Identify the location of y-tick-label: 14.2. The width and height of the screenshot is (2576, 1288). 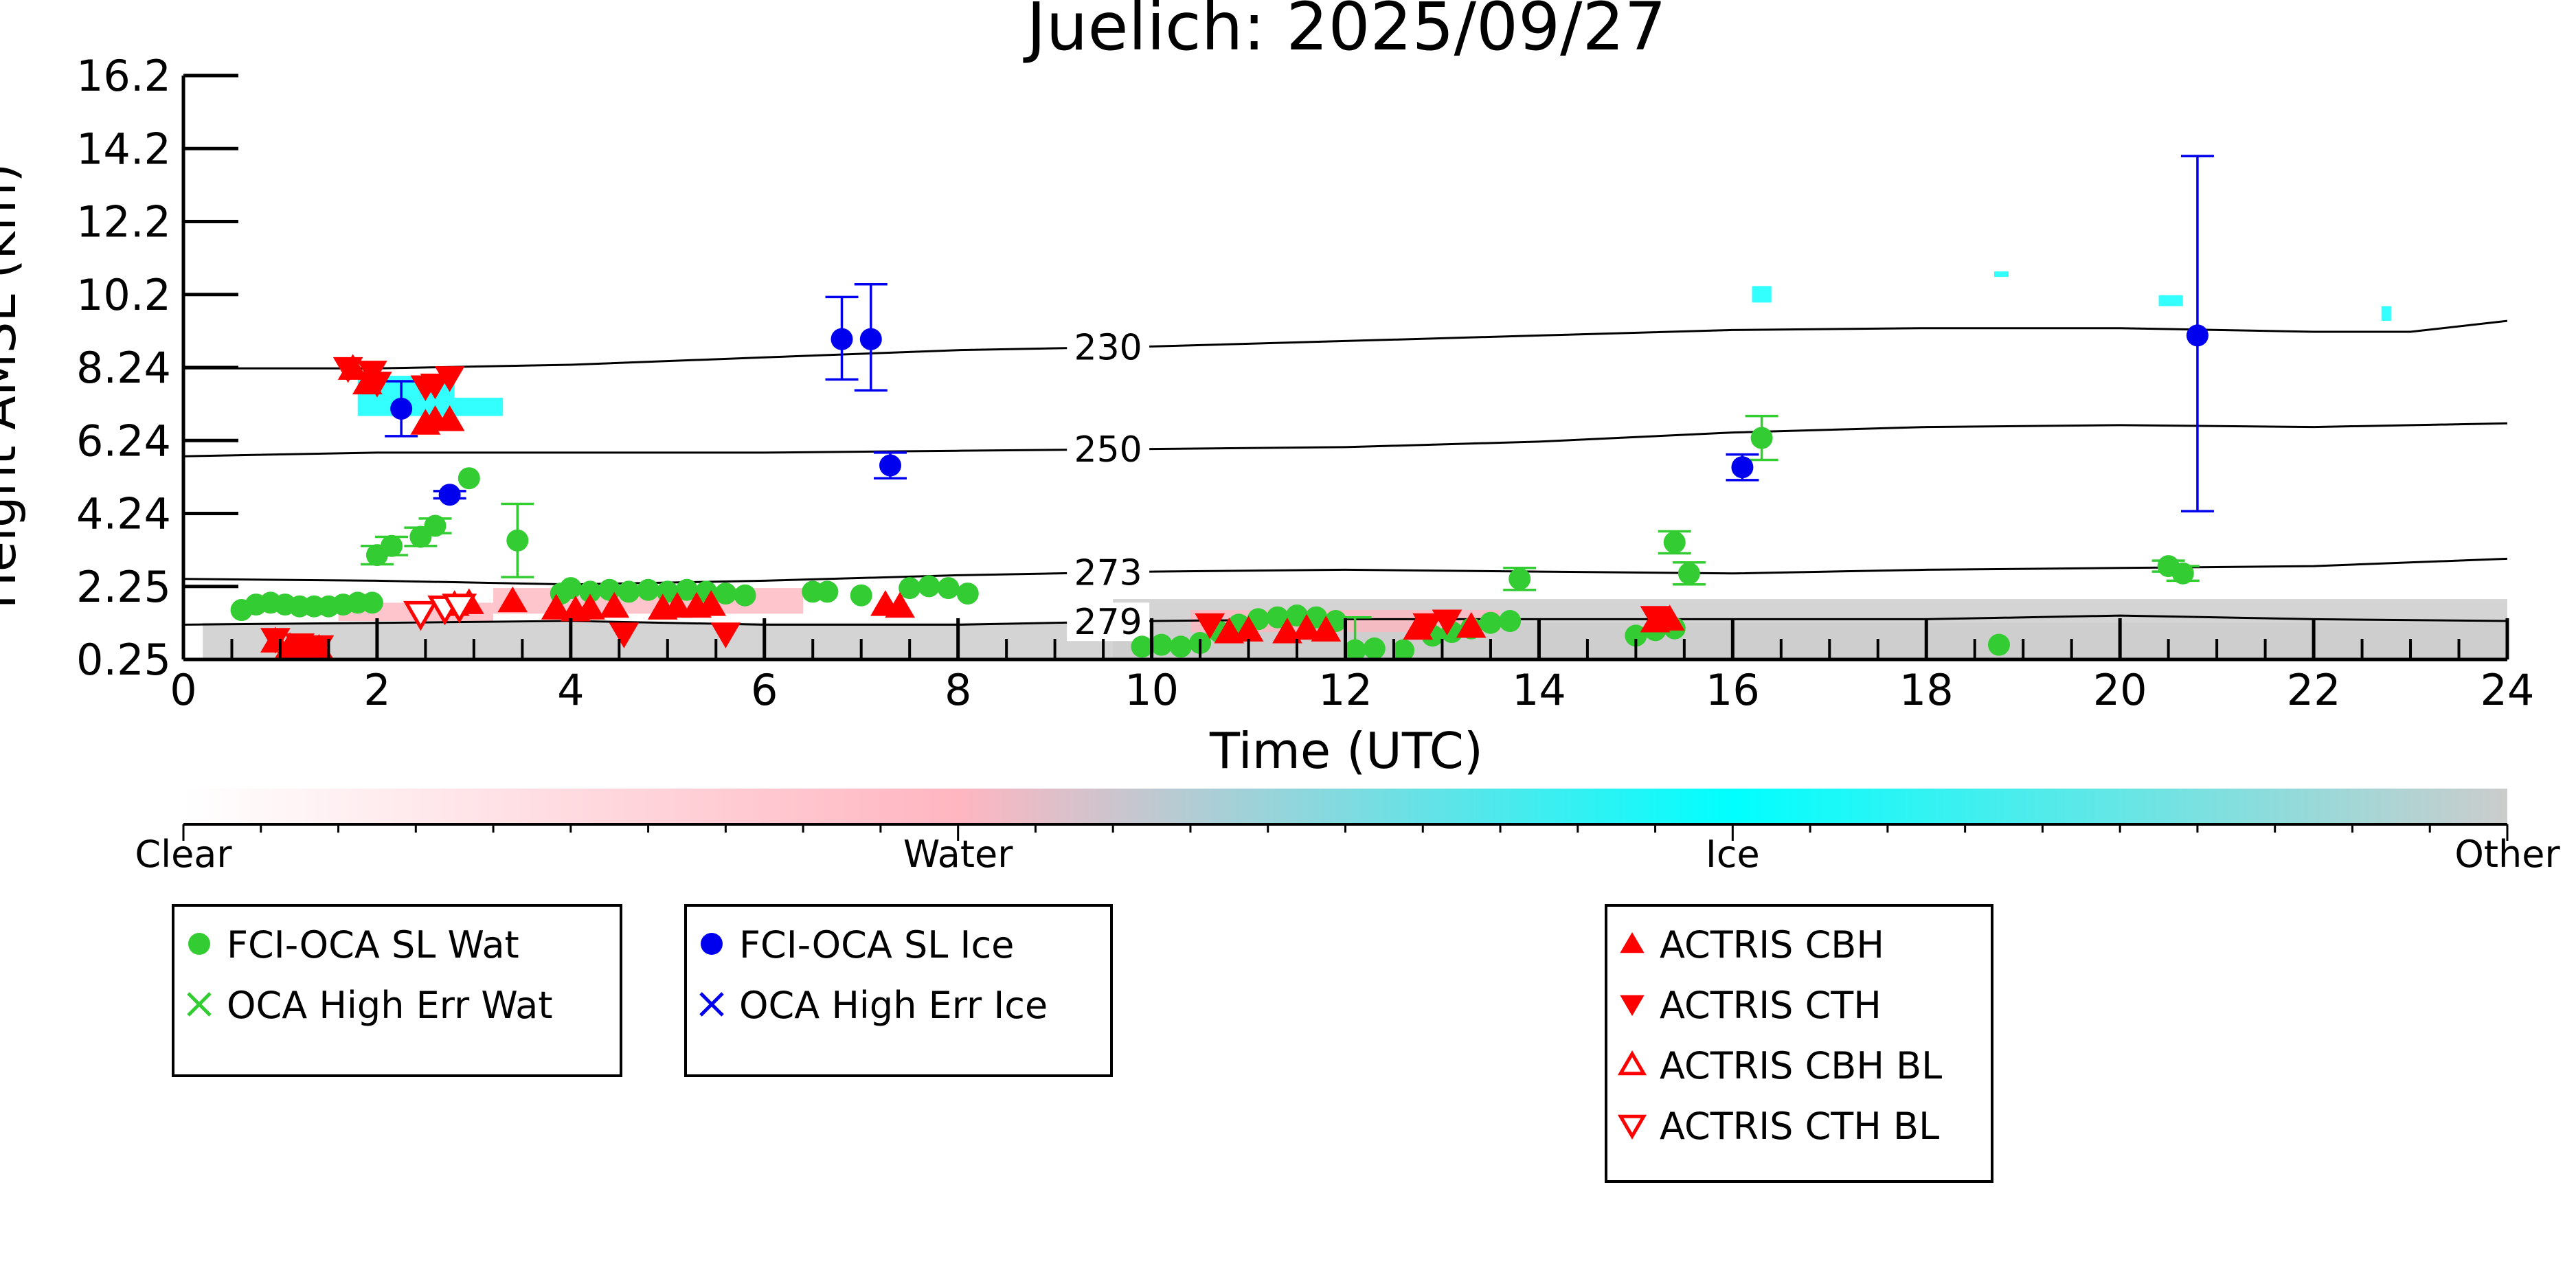
(123, 149).